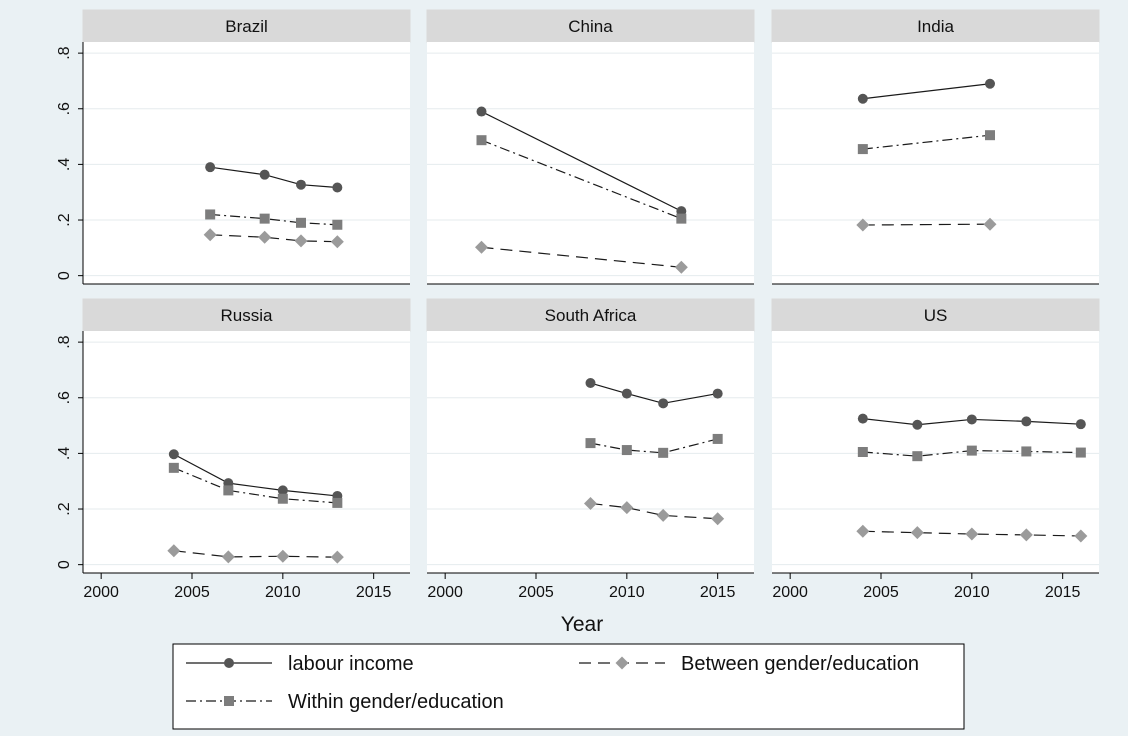 The width and height of the screenshot is (1128, 736). I want to click on panel-china: China, so click(590, 147).